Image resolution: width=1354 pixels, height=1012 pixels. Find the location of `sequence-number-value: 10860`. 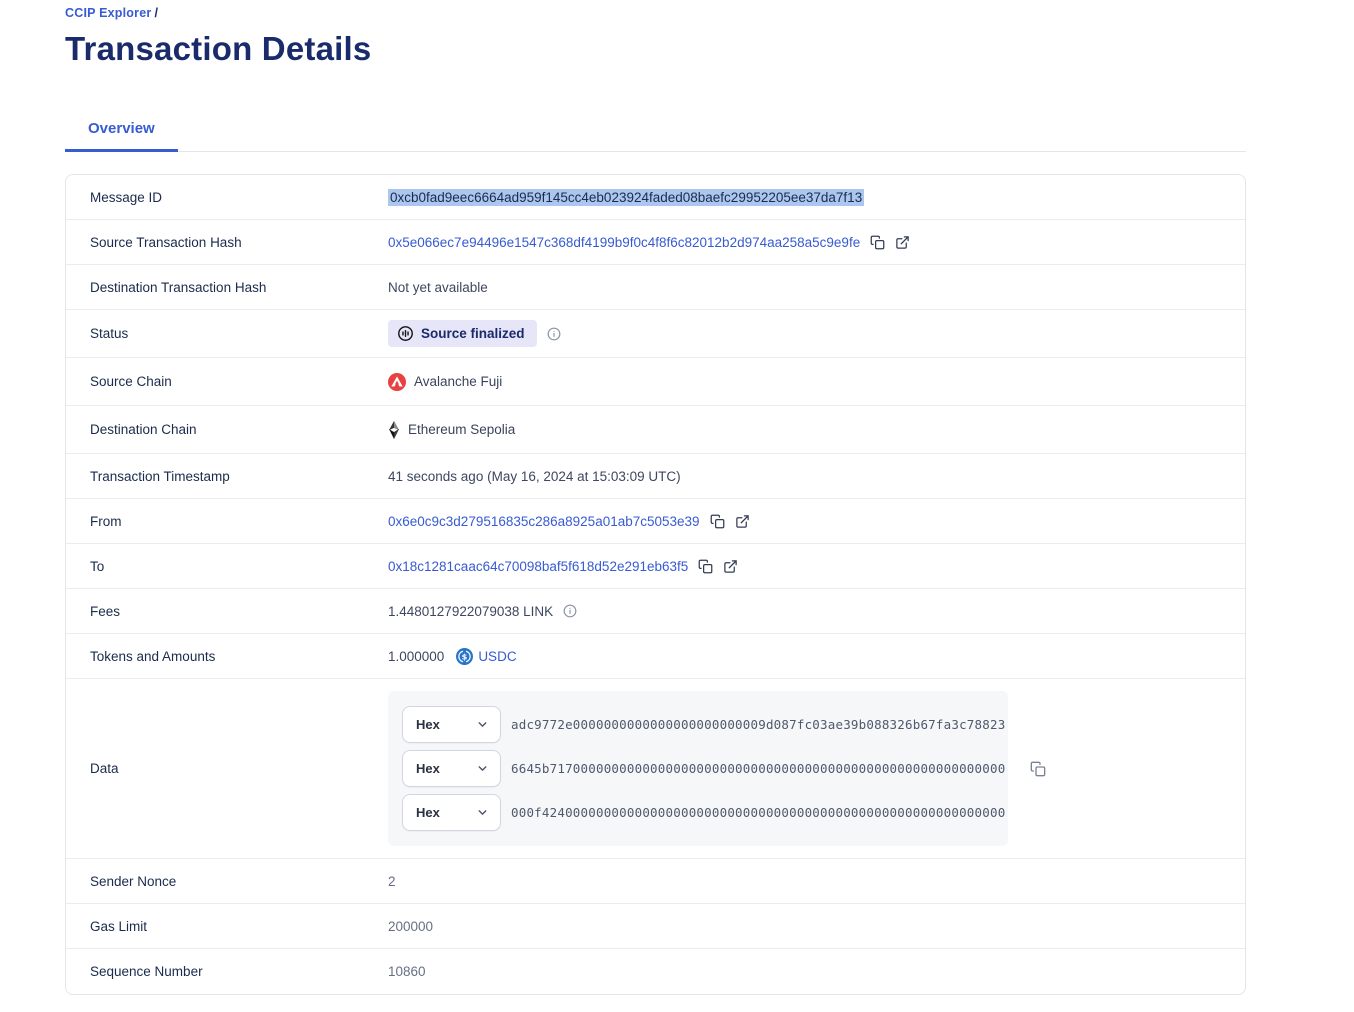

sequence-number-value: 10860 is located at coordinates (407, 971).